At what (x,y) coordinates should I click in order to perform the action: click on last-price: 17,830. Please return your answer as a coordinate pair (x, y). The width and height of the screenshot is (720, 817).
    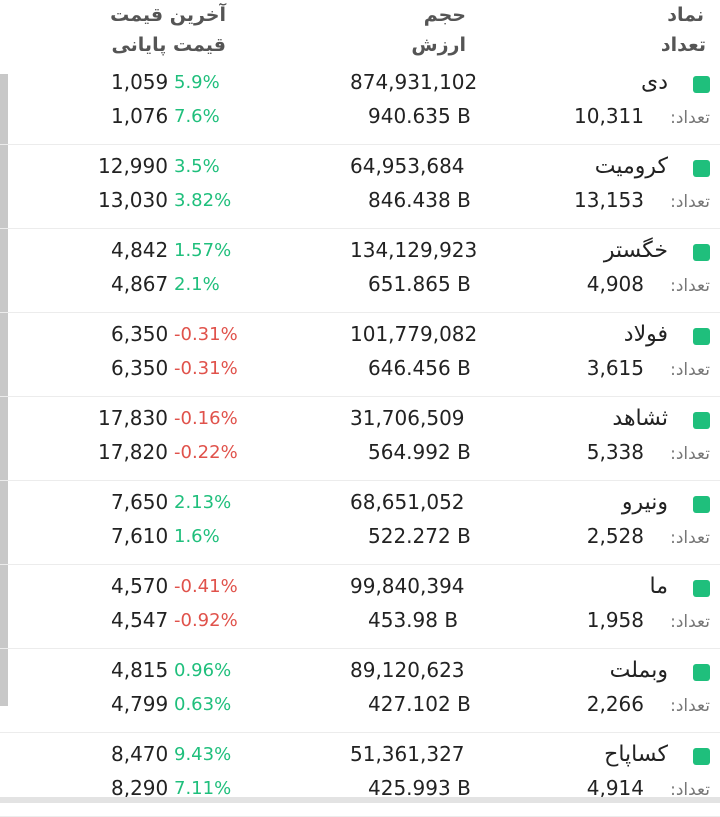
    Looking at the image, I should click on (133, 418).